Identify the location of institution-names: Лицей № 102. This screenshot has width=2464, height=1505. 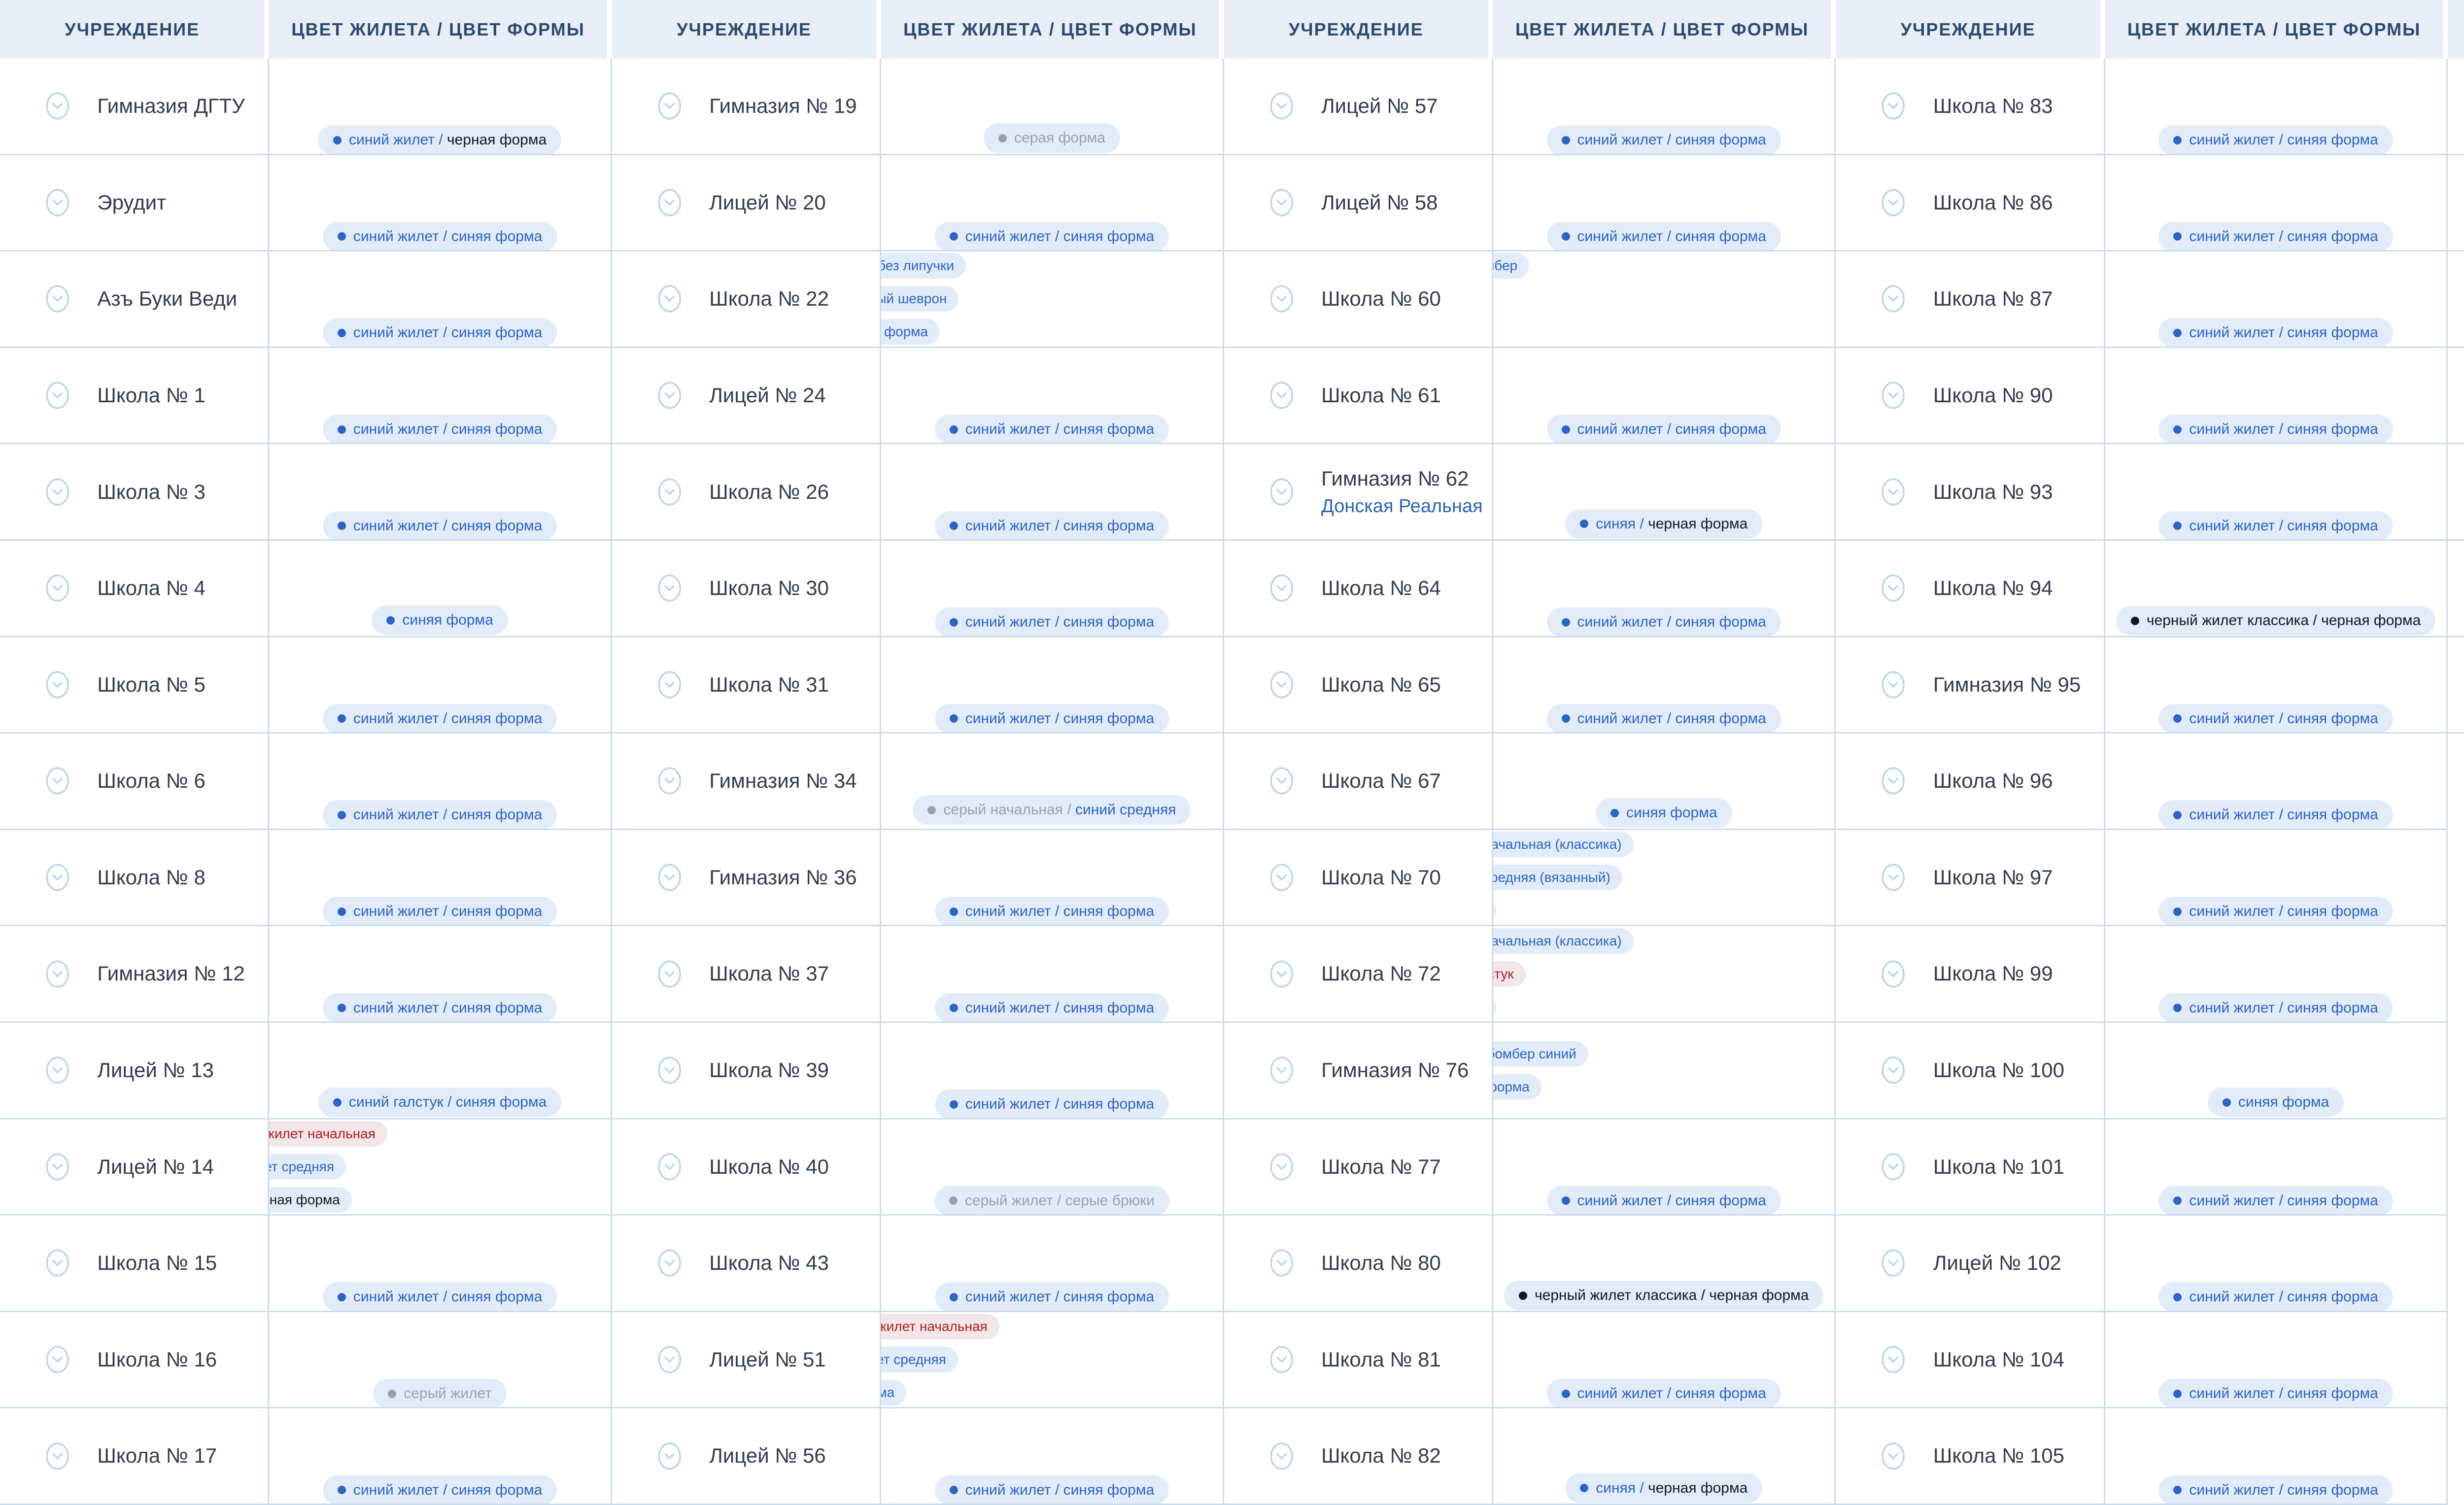
(1997, 1263).